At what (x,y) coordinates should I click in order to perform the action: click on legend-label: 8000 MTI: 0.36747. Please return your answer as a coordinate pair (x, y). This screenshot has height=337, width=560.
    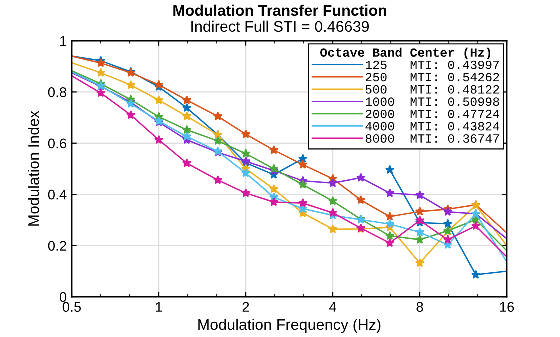
    Looking at the image, I should click on (433, 138).